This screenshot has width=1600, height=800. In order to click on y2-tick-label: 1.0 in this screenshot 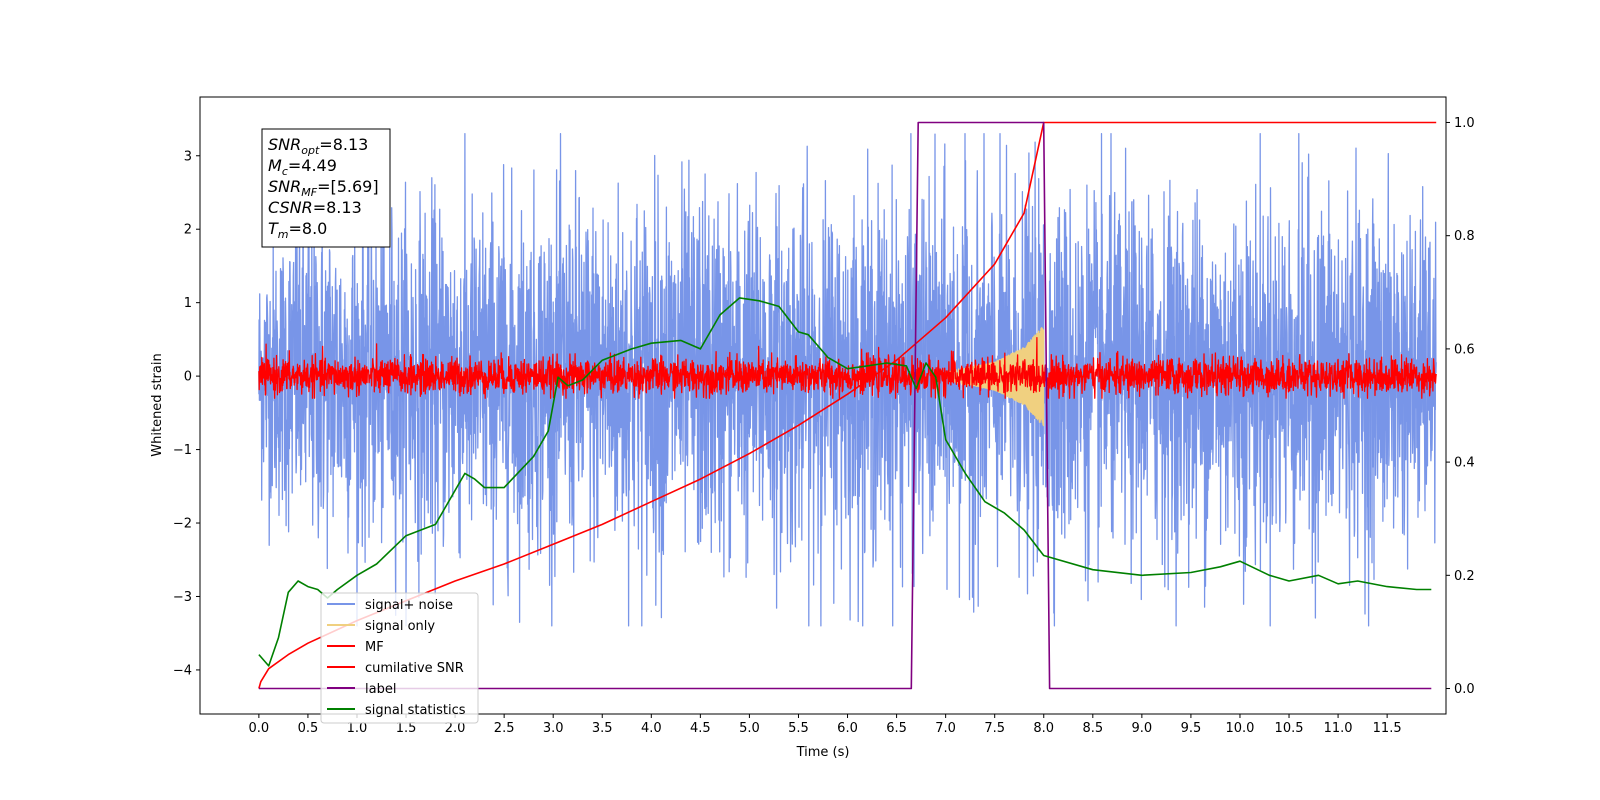, I will do `click(1464, 123)`.